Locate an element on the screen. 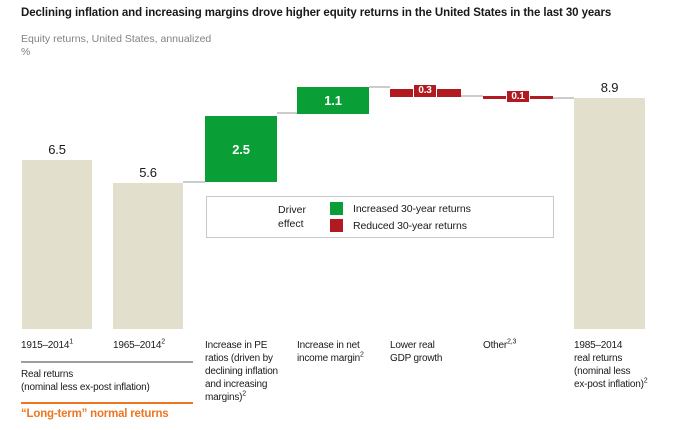  bar-pe-ratios is located at coordinates (241, 149).